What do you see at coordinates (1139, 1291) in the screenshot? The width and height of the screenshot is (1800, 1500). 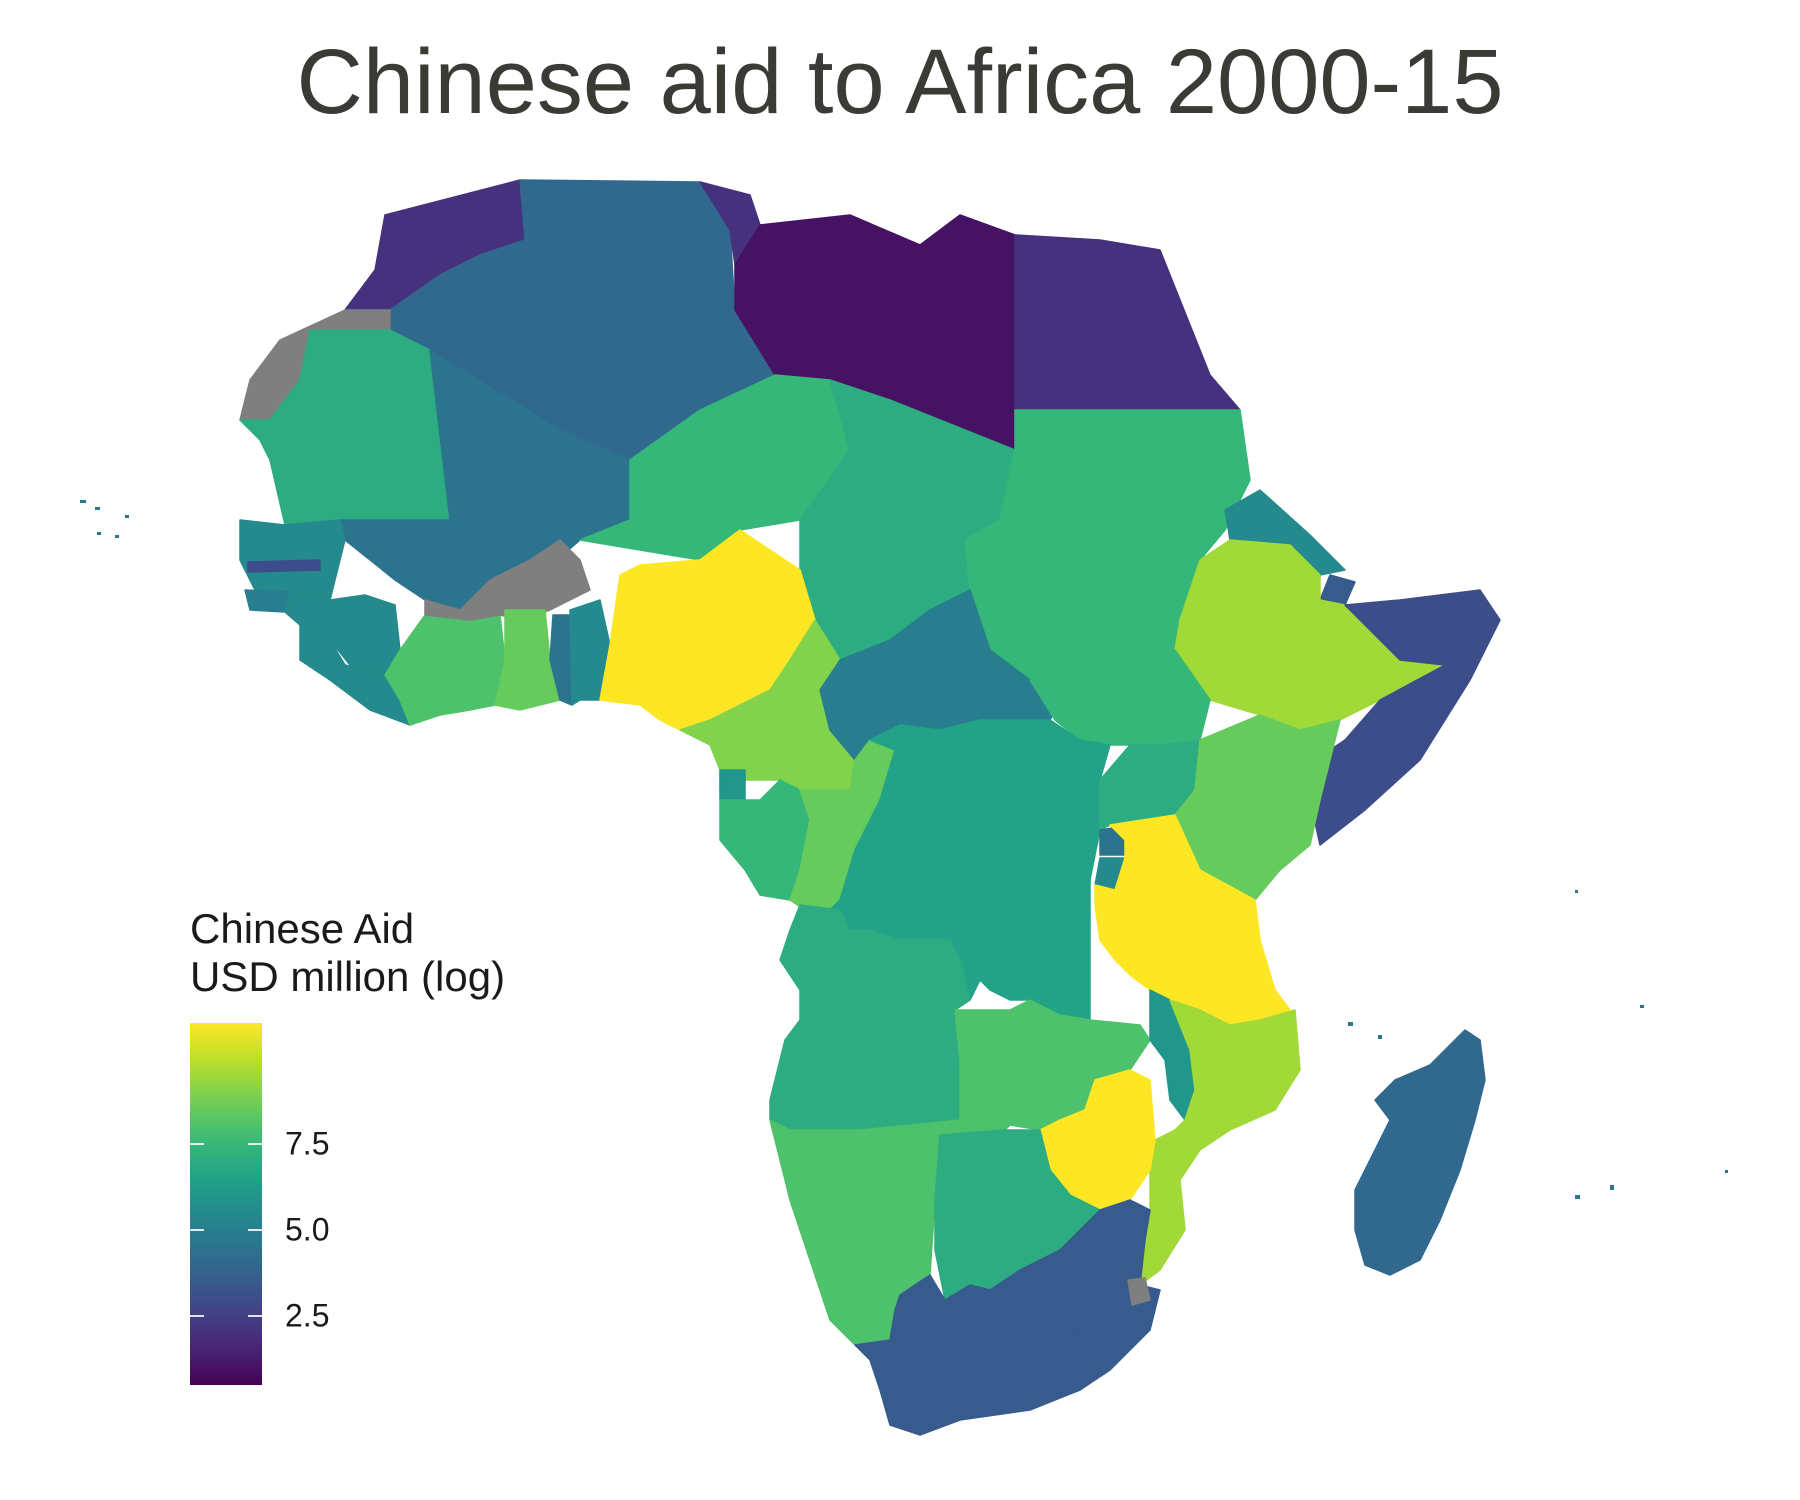 I see `country-eswatini` at bounding box center [1139, 1291].